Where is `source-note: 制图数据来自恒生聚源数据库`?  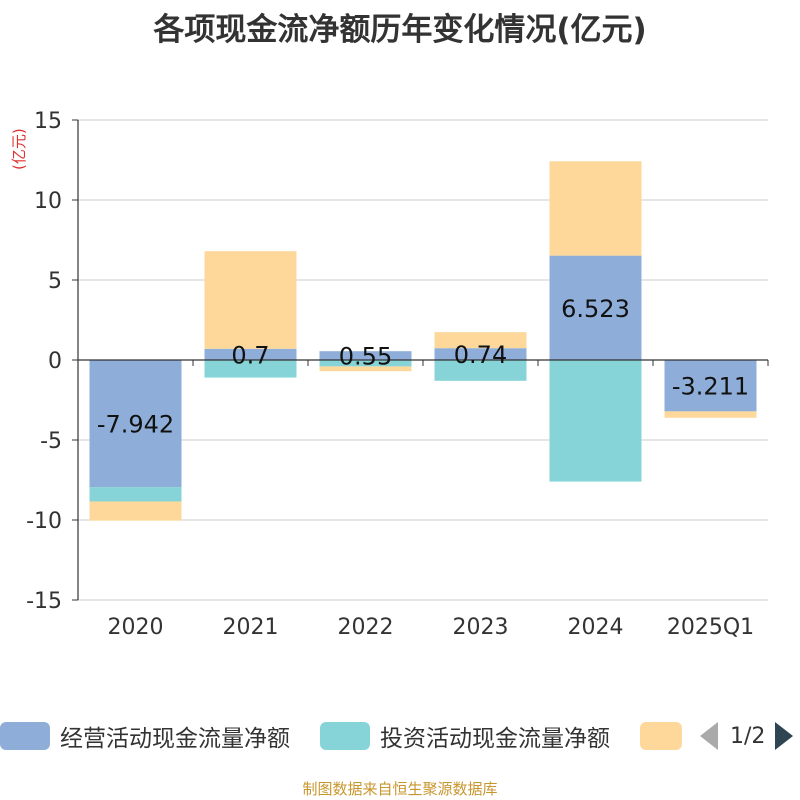
source-note: 制图数据来自恒生聚源数据库 is located at coordinates (400, 789).